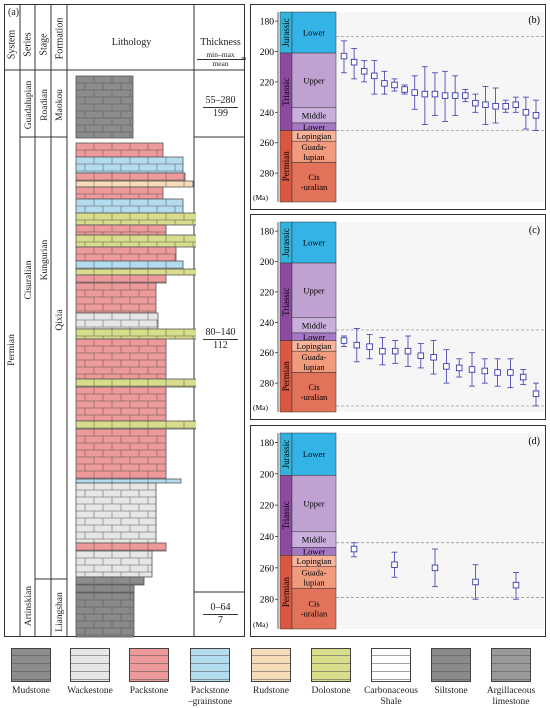 This screenshot has width=550, height=708. I want to click on legend-label: Carbonaceous Shale, so click(391, 696).